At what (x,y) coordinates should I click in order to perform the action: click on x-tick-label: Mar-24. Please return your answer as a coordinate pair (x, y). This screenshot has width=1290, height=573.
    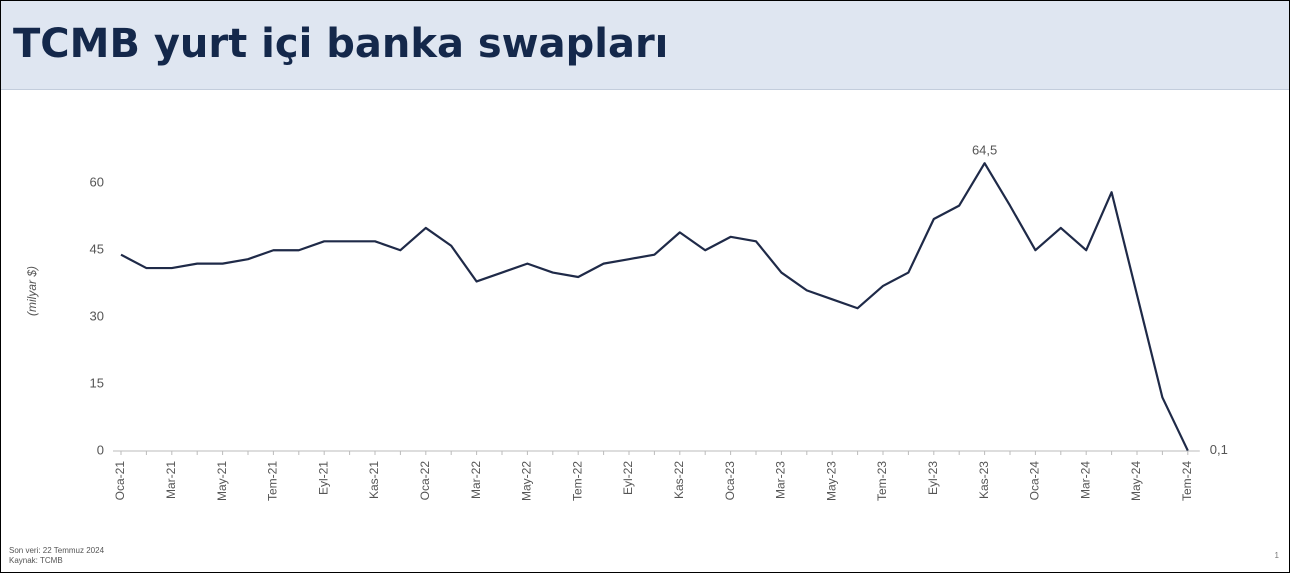
    Looking at the image, I should click on (1085, 480).